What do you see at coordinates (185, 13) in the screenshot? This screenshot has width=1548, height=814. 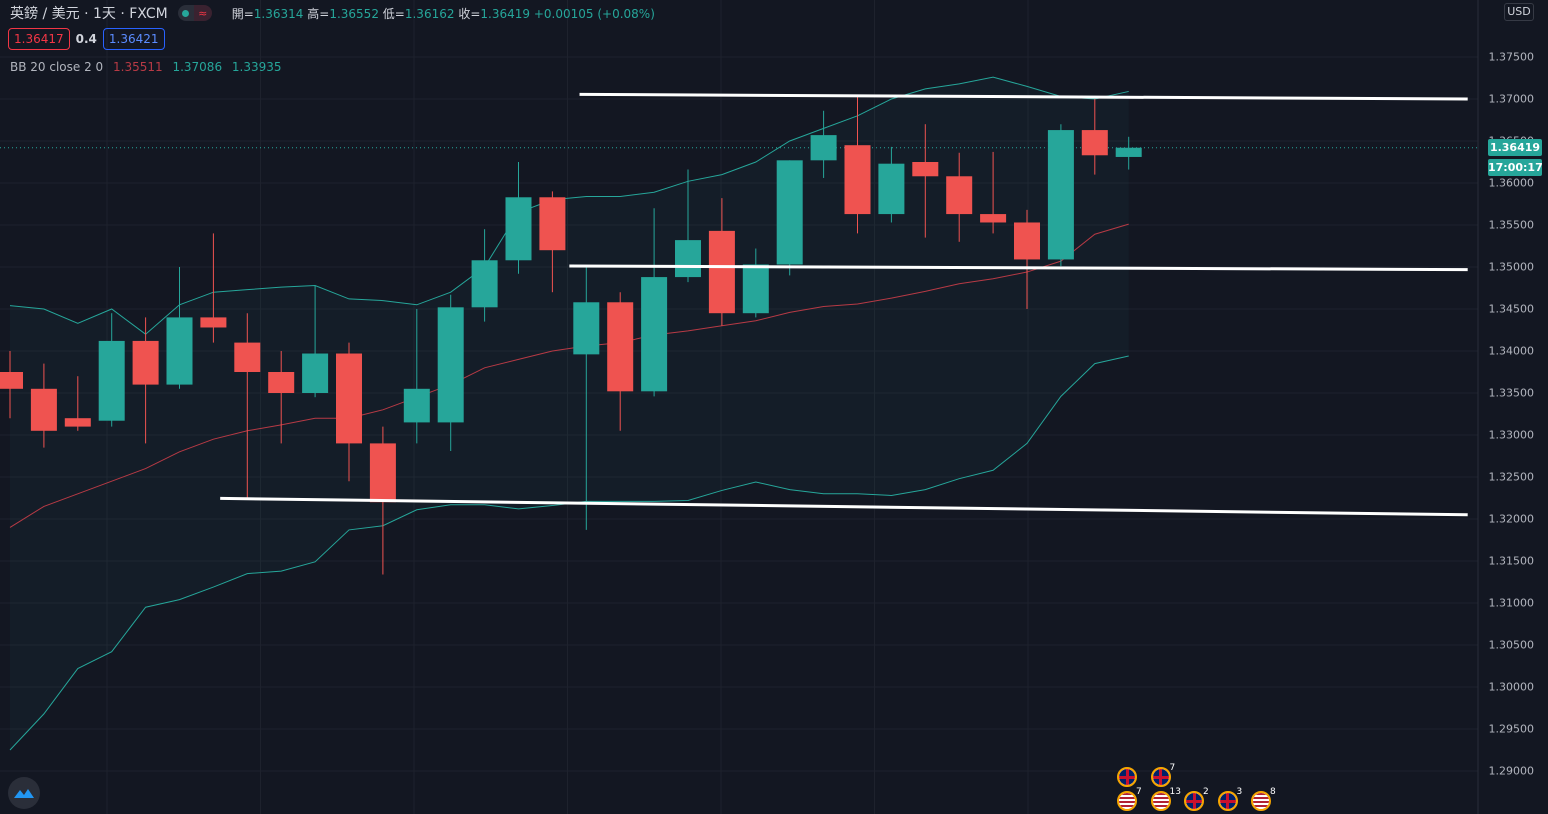 I see `market-open-icon` at bounding box center [185, 13].